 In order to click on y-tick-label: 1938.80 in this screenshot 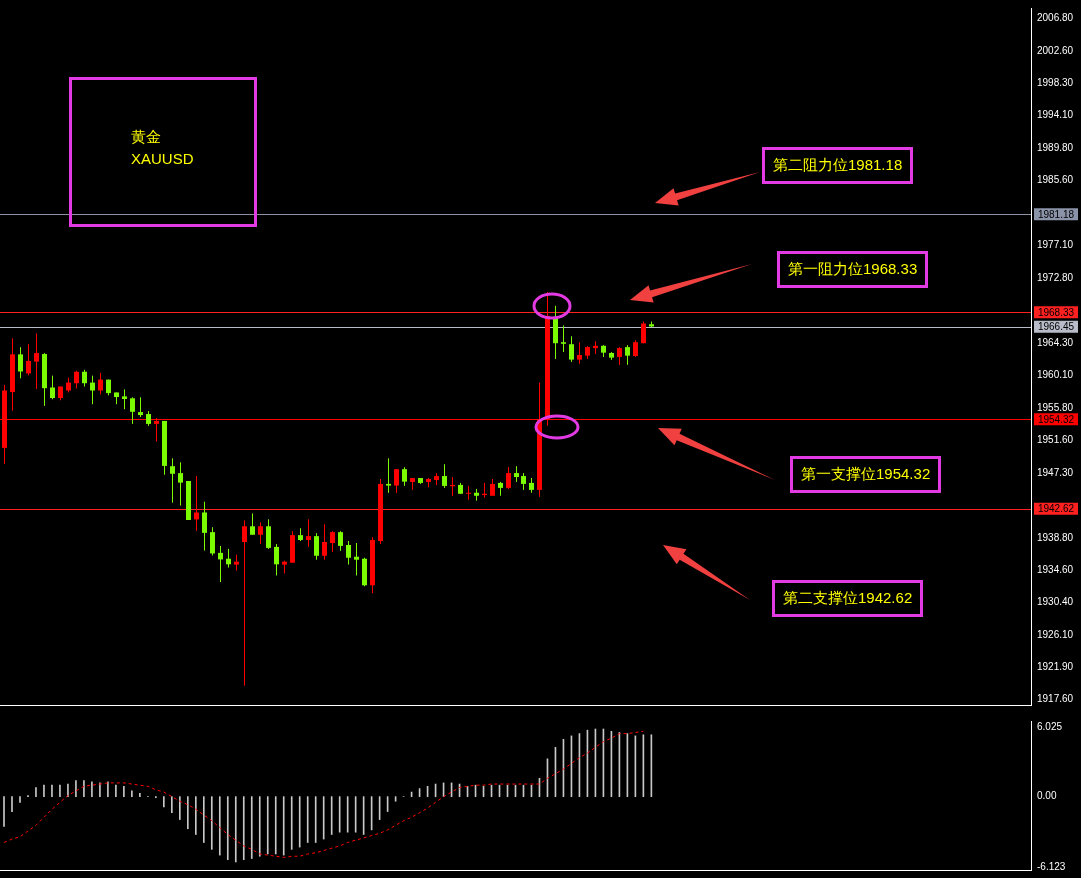, I will do `click(1055, 537)`.